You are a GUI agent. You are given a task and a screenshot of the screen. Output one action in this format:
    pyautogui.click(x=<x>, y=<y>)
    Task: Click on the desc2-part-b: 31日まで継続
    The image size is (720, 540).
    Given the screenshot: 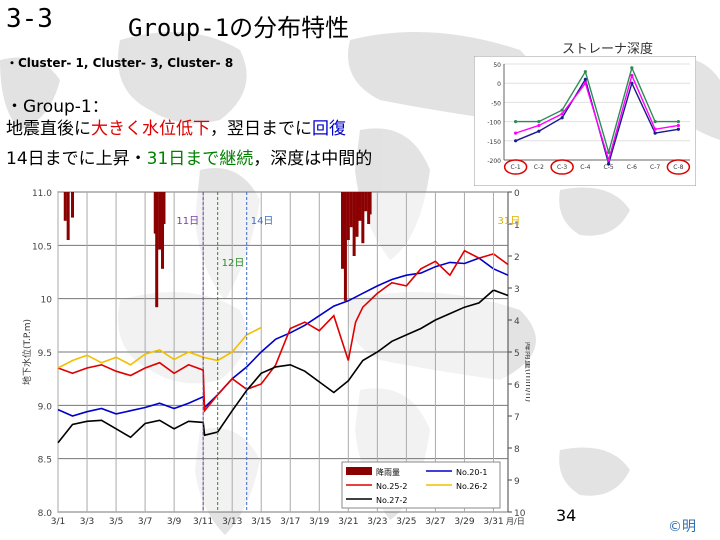 What is the action you would take?
    pyautogui.click(x=200, y=159)
    